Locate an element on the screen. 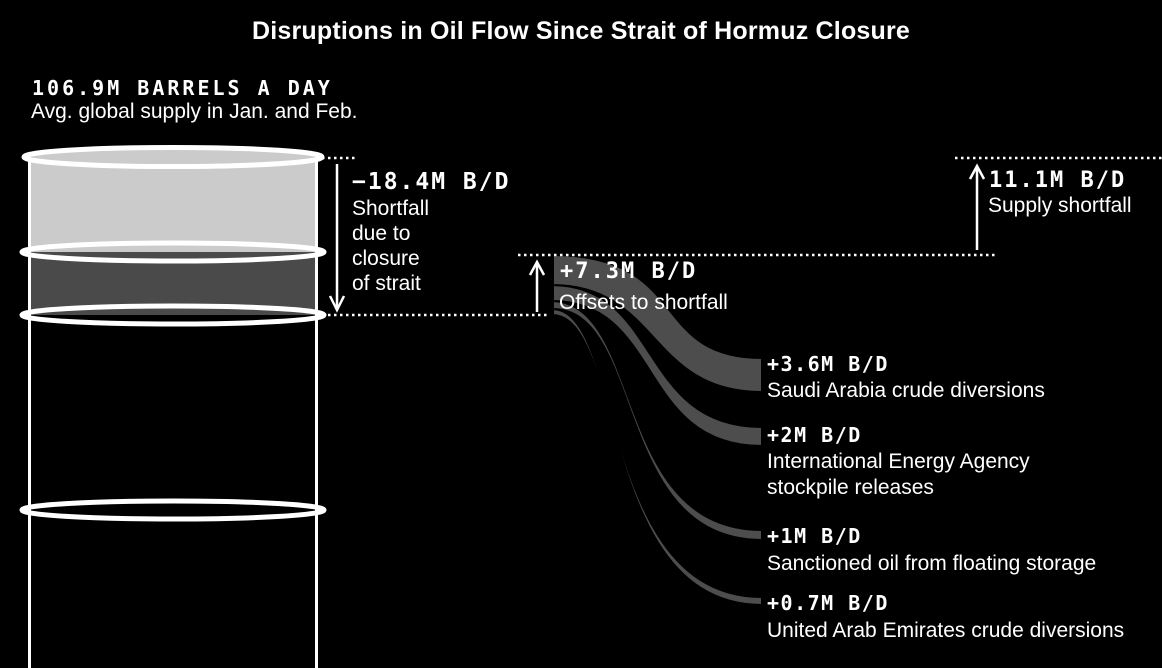  flow-band-floating-storage is located at coordinates (657, 420).